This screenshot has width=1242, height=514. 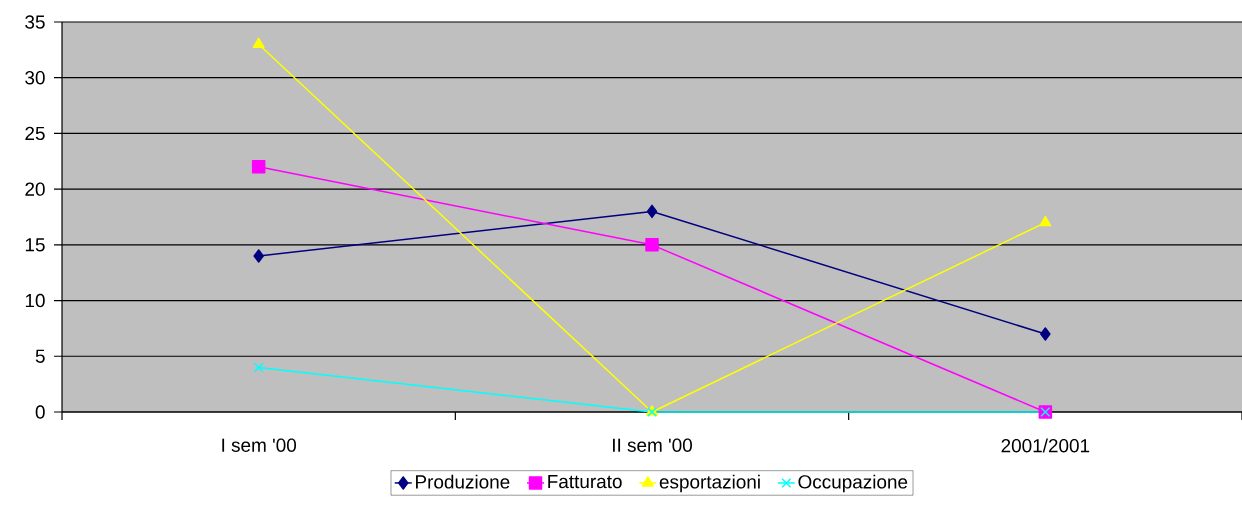 I want to click on y-tick-label: 0, so click(x=40, y=412).